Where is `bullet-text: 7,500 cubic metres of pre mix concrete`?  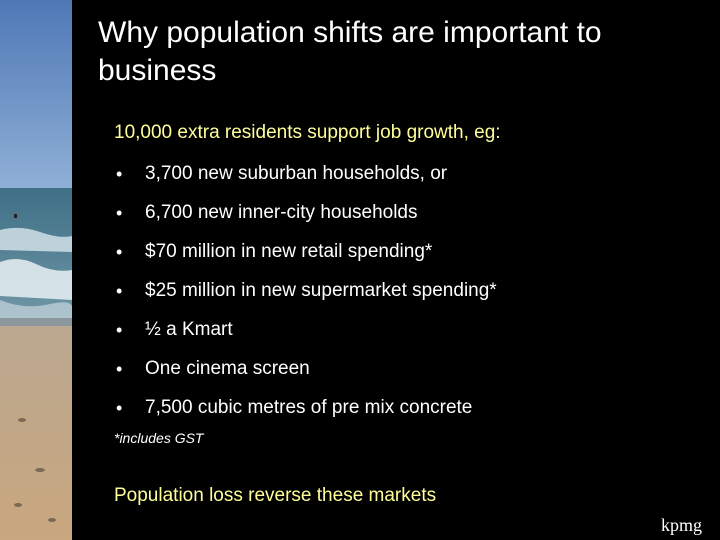 bullet-text: 7,500 cubic metres of pre mix concrete is located at coordinates (309, 407).